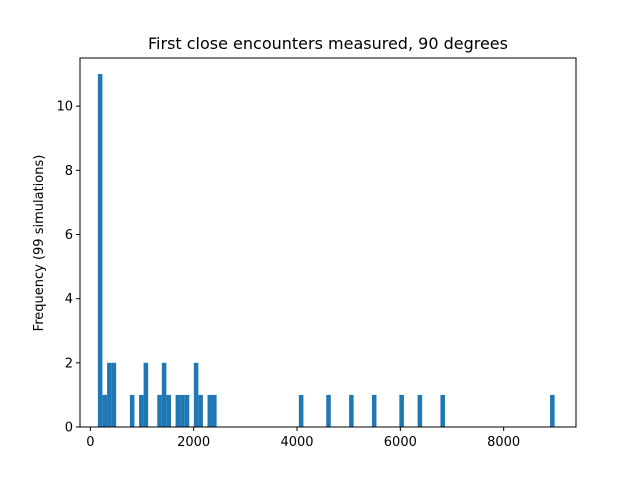 Image resolution: width=640 pixels, height=480 pixels. What do you see at coordinates (39, 243) in the screenshot?
I see `y-axis-label: Frequency (99 simulations)` at bounding box center [39, 243].